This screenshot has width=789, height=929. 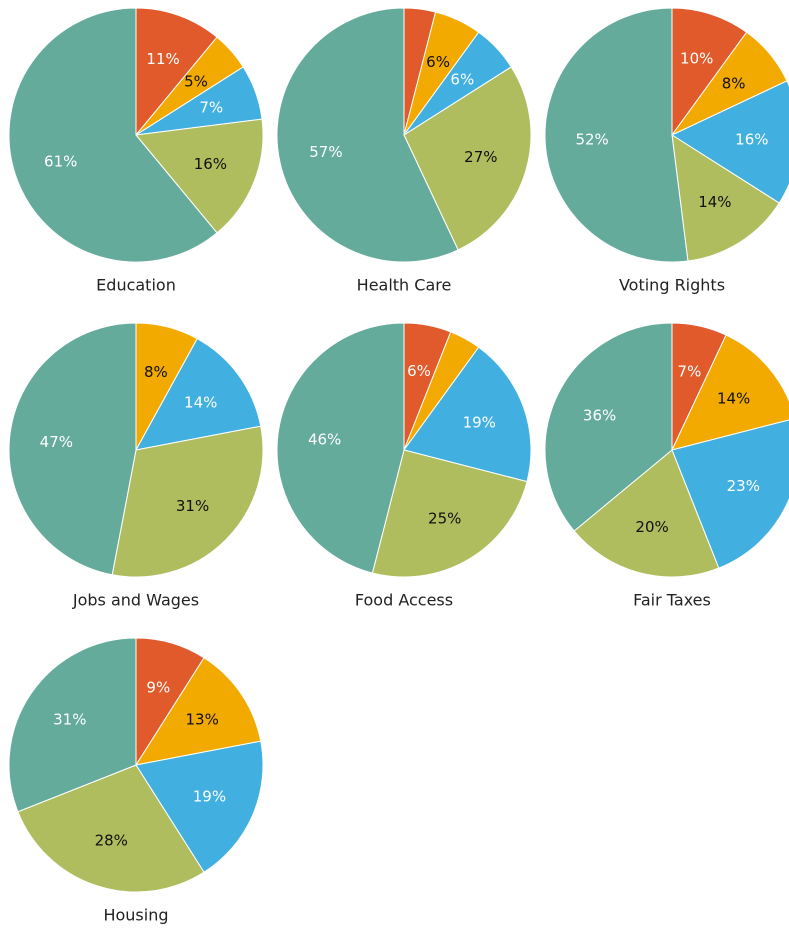 What do you see at coordinates (56, 442) in the screenshot?
I see `slice-label: 47%` at bounding box center [56, 442].